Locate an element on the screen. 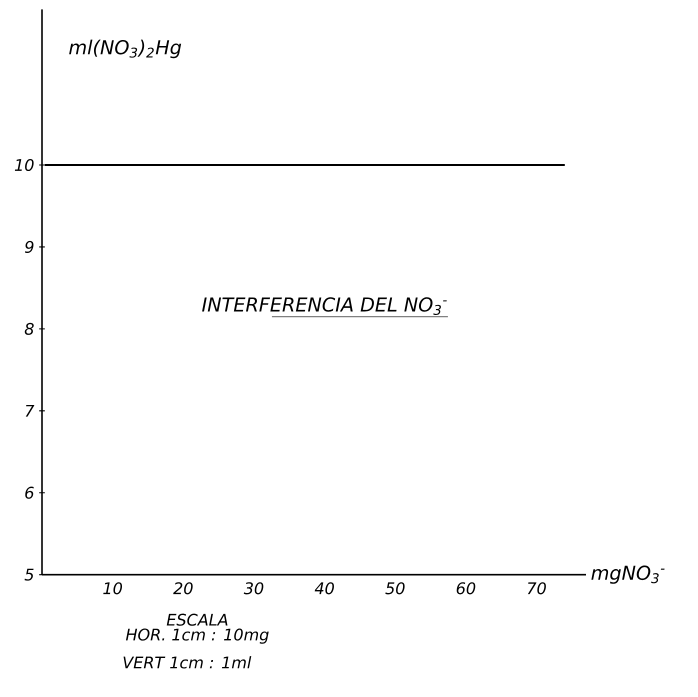 The image size is (698, 697). x-tick-label: 10 is located at coordinates (112, 588).